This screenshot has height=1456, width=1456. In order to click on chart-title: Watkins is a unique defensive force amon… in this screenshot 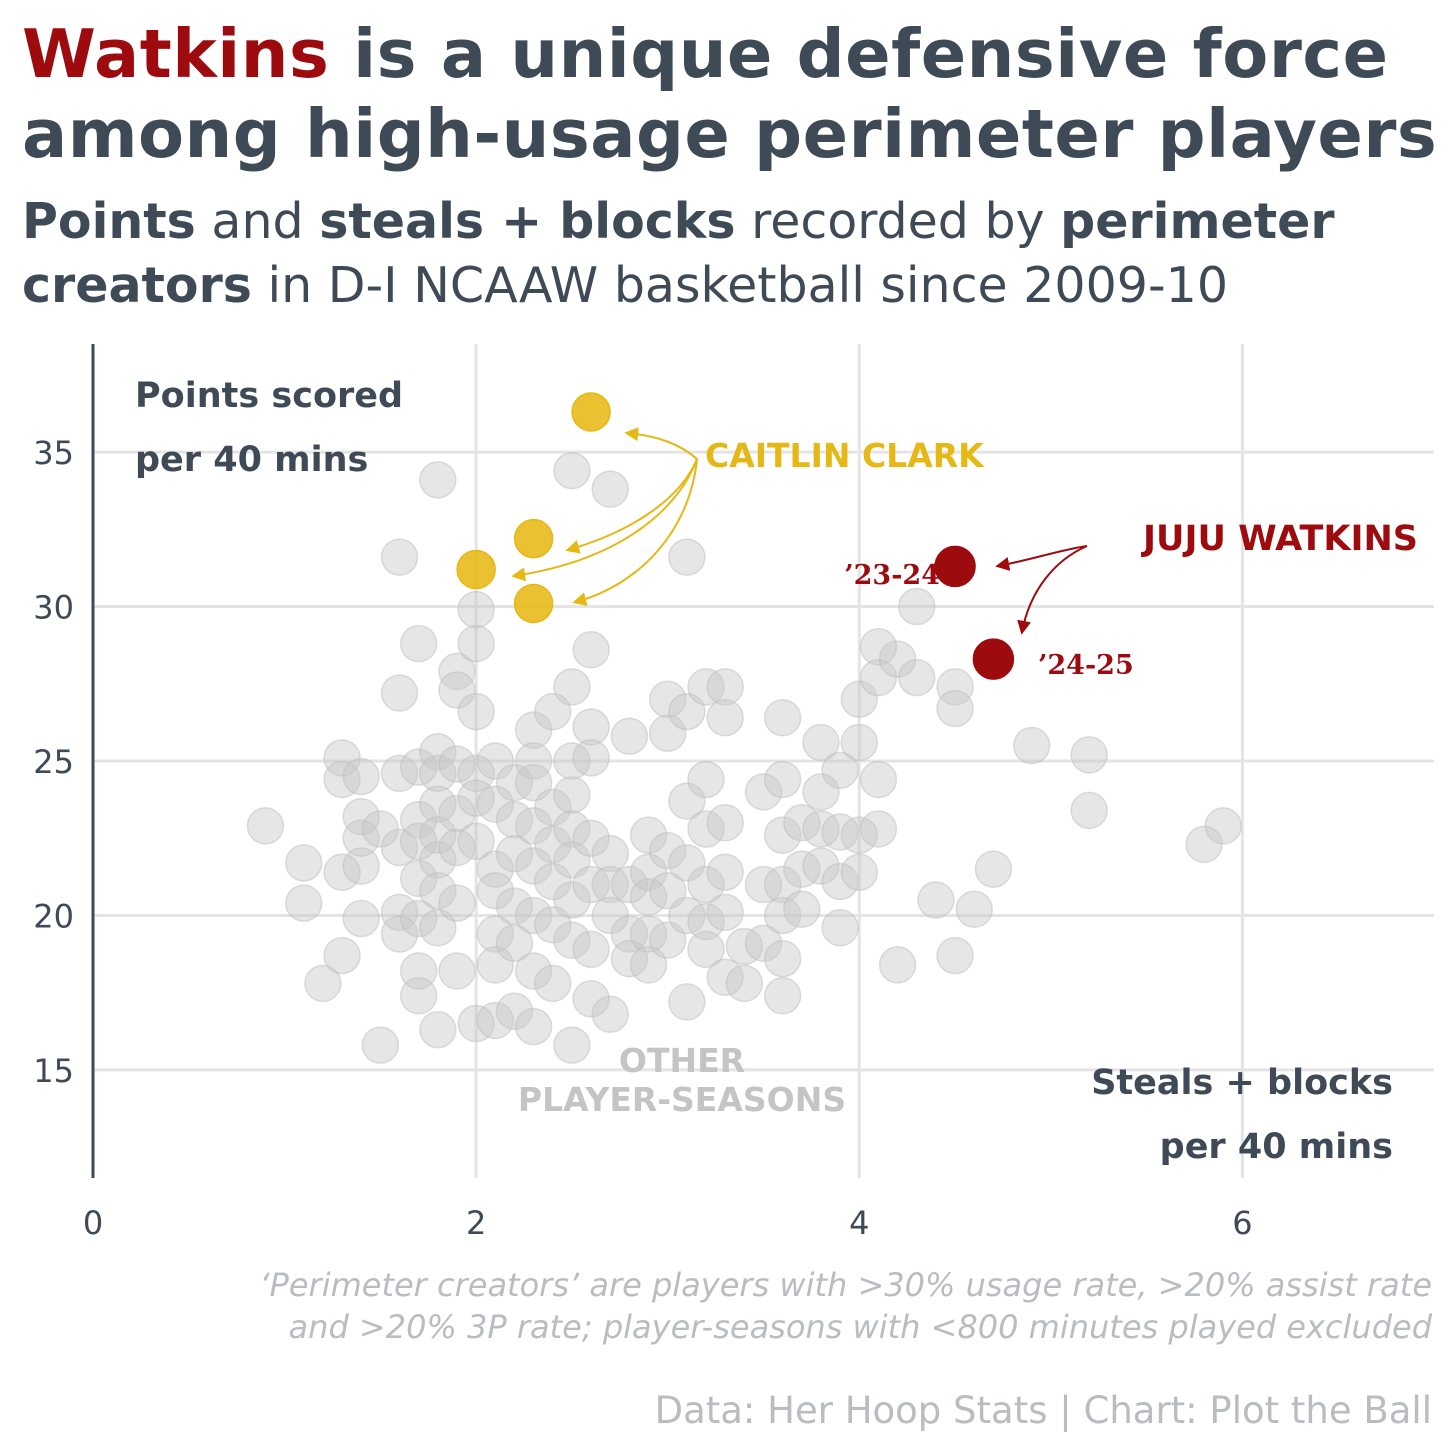, I will do `click(732, 94)`.